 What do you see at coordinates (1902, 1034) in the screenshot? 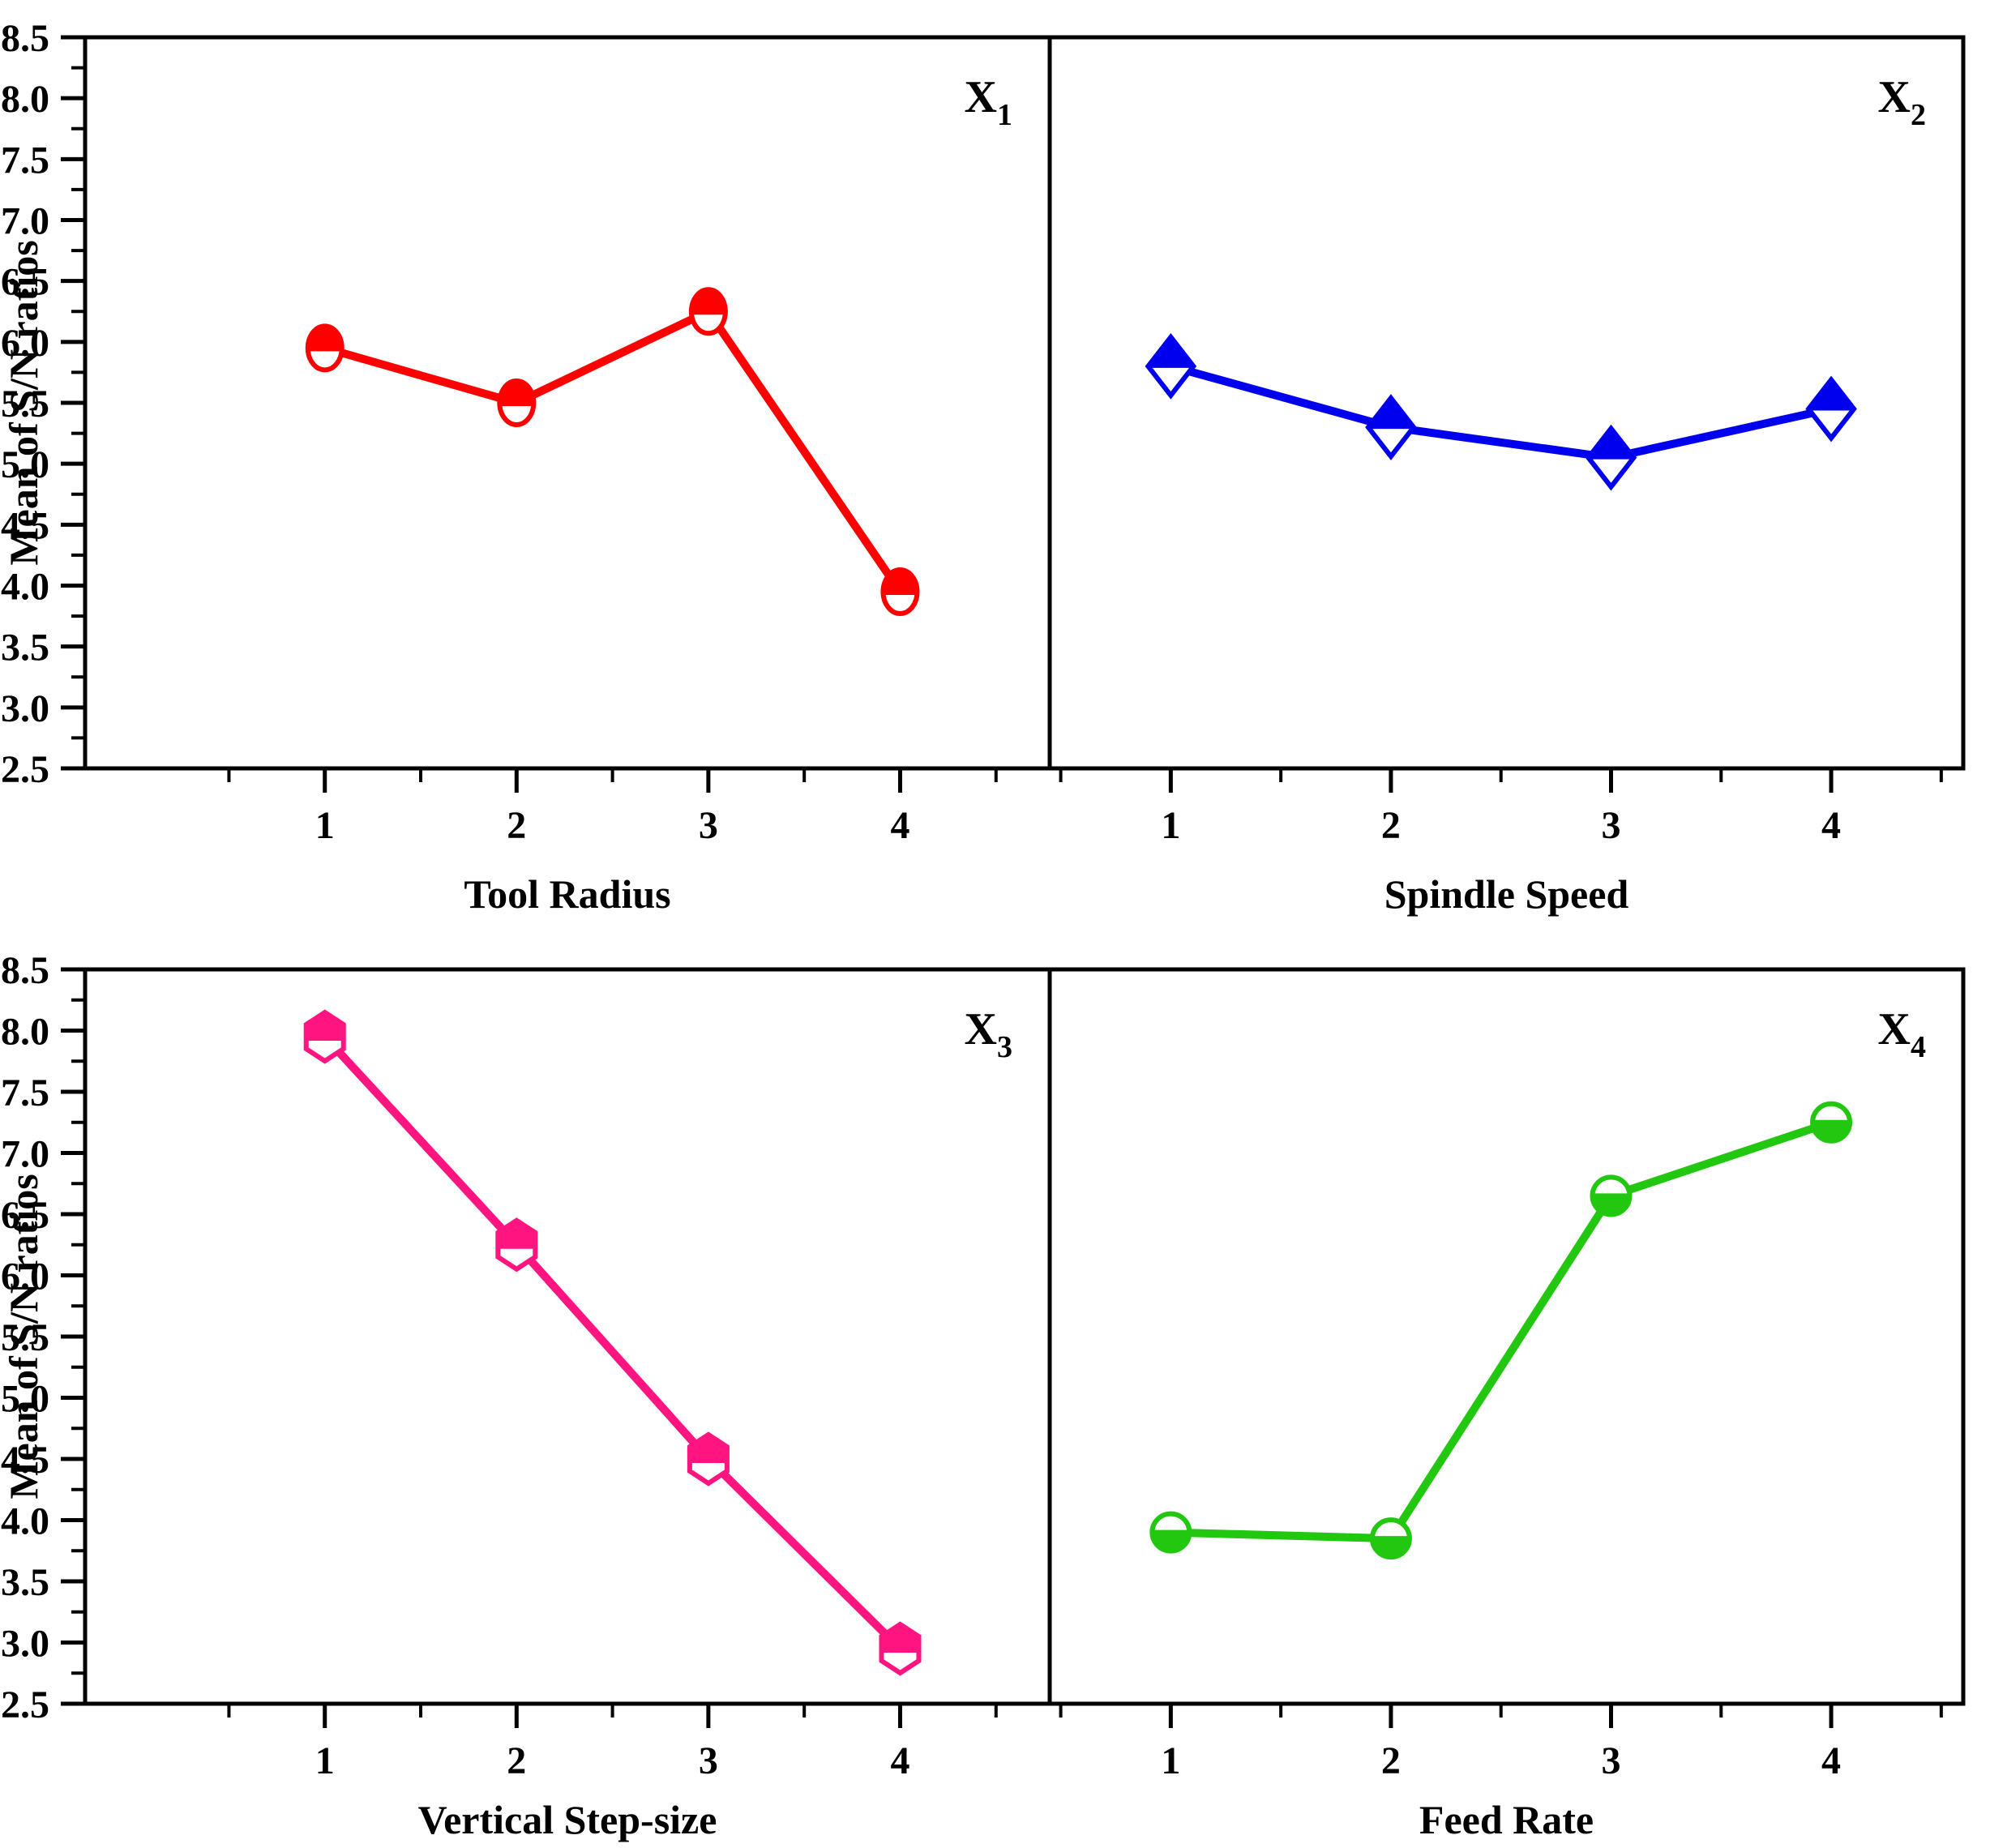
I see `panel-corner-label: X4` at bounding box center [1902, 1034].